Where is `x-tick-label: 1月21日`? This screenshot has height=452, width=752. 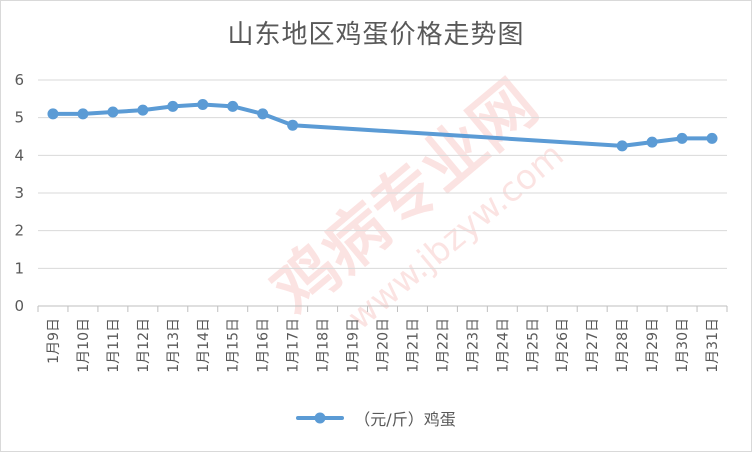 x-tick-label: 1月21日 is located at coordinates (413, 345).